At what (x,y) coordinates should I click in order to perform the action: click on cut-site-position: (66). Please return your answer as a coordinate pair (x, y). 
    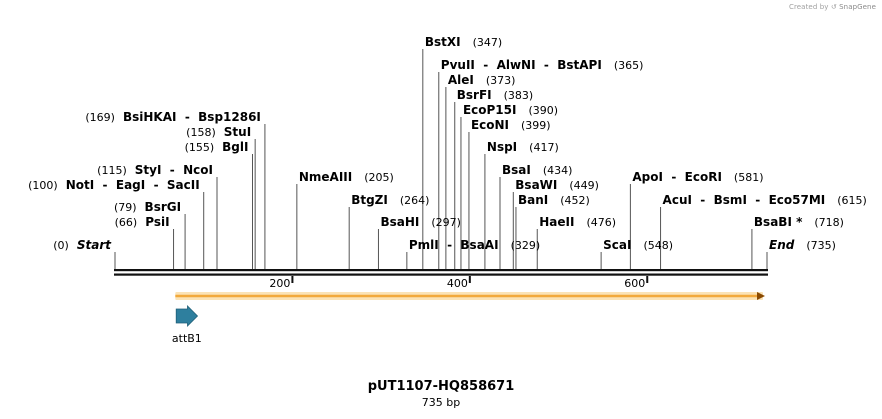
    Looking at the image, I should click on (126, 222).